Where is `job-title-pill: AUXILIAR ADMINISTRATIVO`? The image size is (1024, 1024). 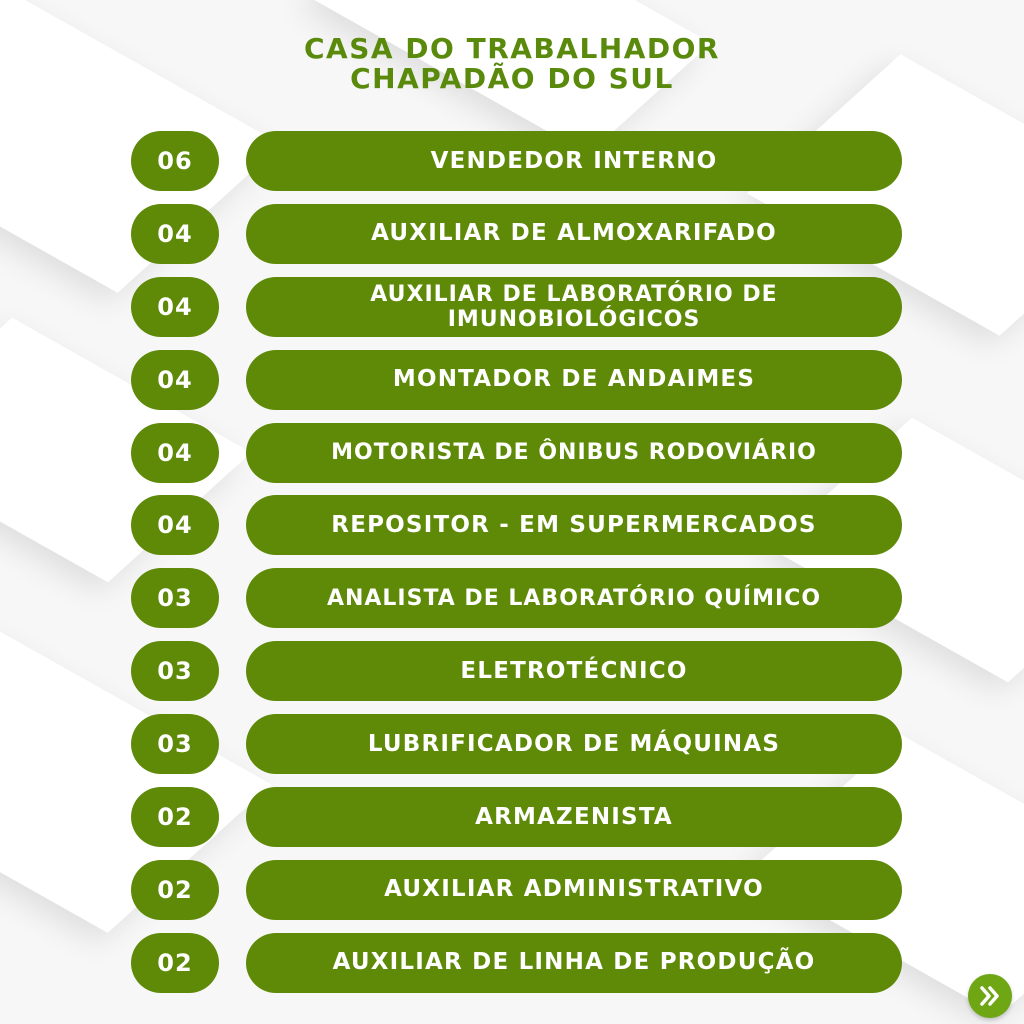 job-title-pill: AUXILIAR ADMINISTRATIVO is located at coordinates (574, 889).